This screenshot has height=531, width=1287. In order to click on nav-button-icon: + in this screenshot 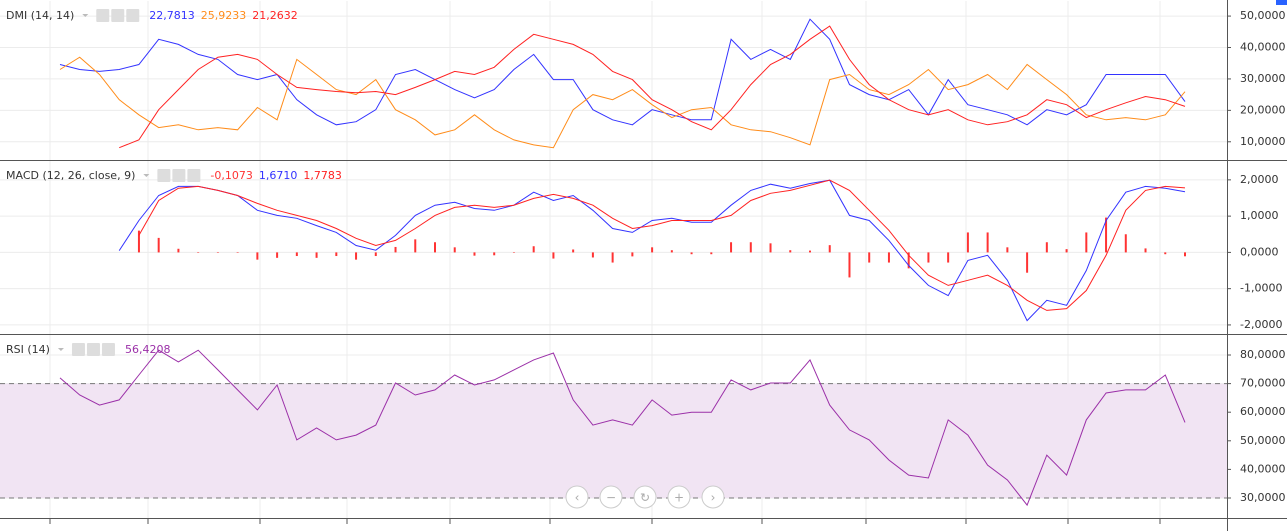, I will do `click(679, 498)`.